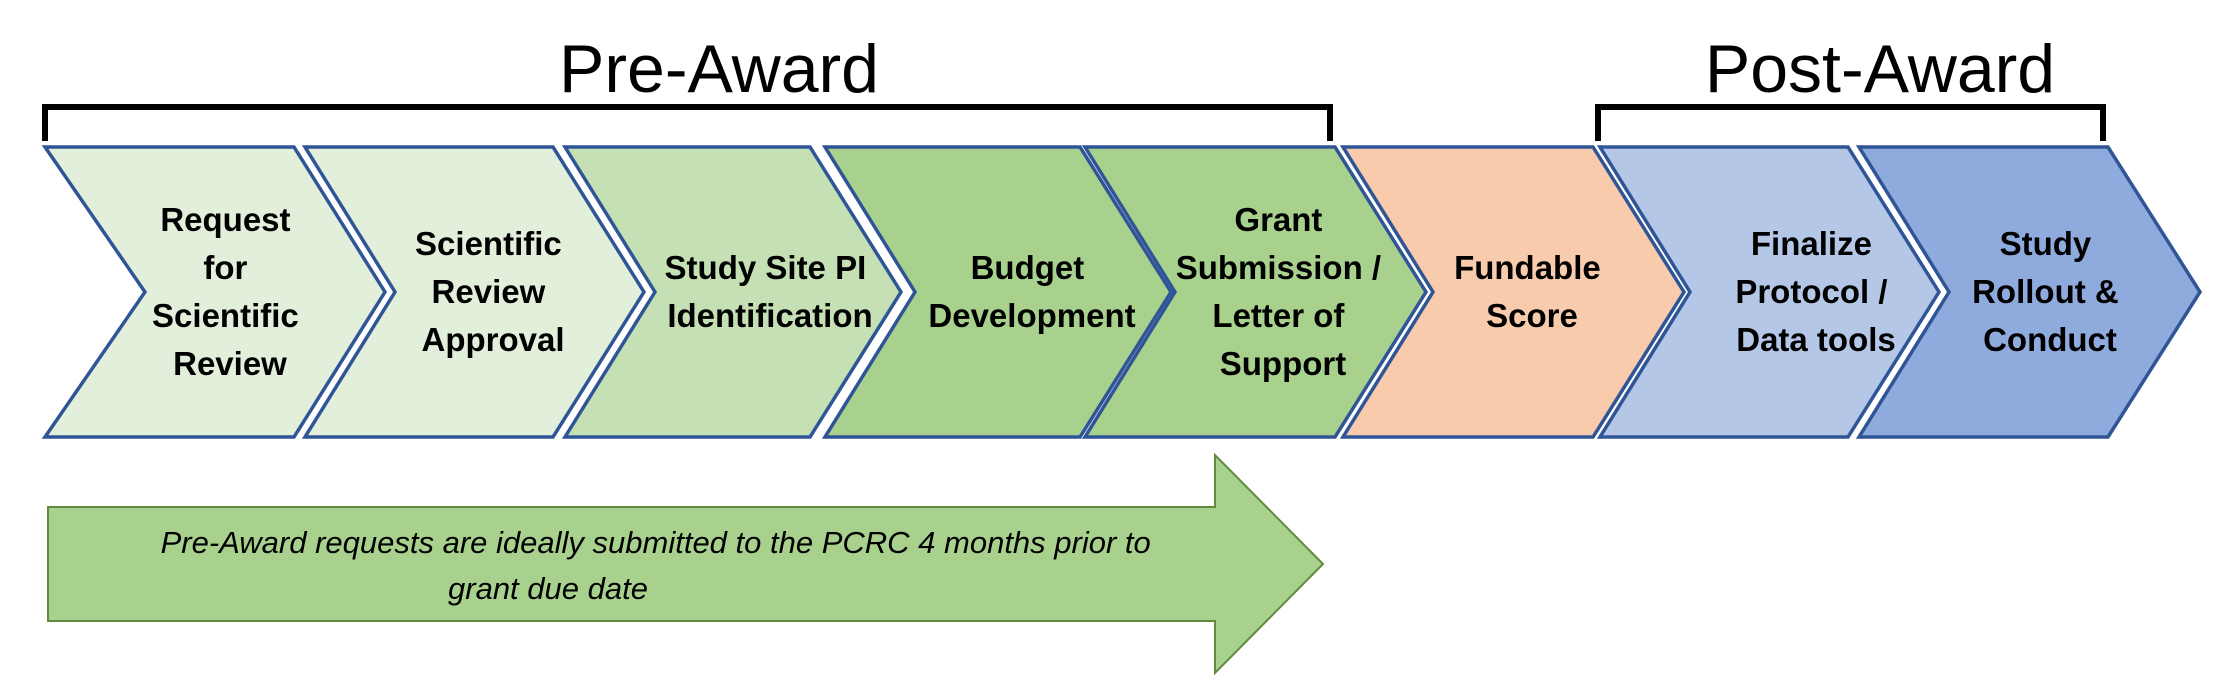 The width and height of the screenshot is (2230, 694). What do you see at coordinates (1031, 315) in the screenshot?
I see `step-label-line: Development` at bounding box center [1031, 315].